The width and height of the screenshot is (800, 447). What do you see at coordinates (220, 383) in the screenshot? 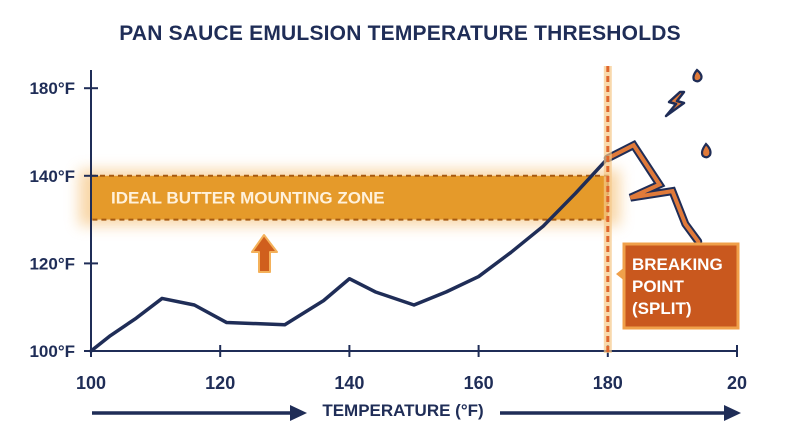
I see `x-tick-label: 120` at bounding box center [220, 383].